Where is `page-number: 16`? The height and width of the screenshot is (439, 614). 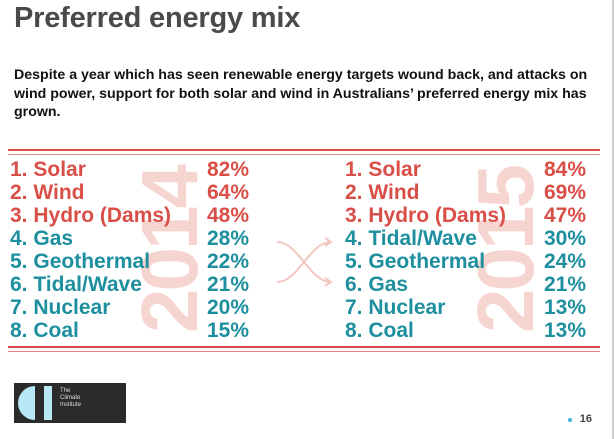
page-number: 16 is located at coordinates (585, 419).